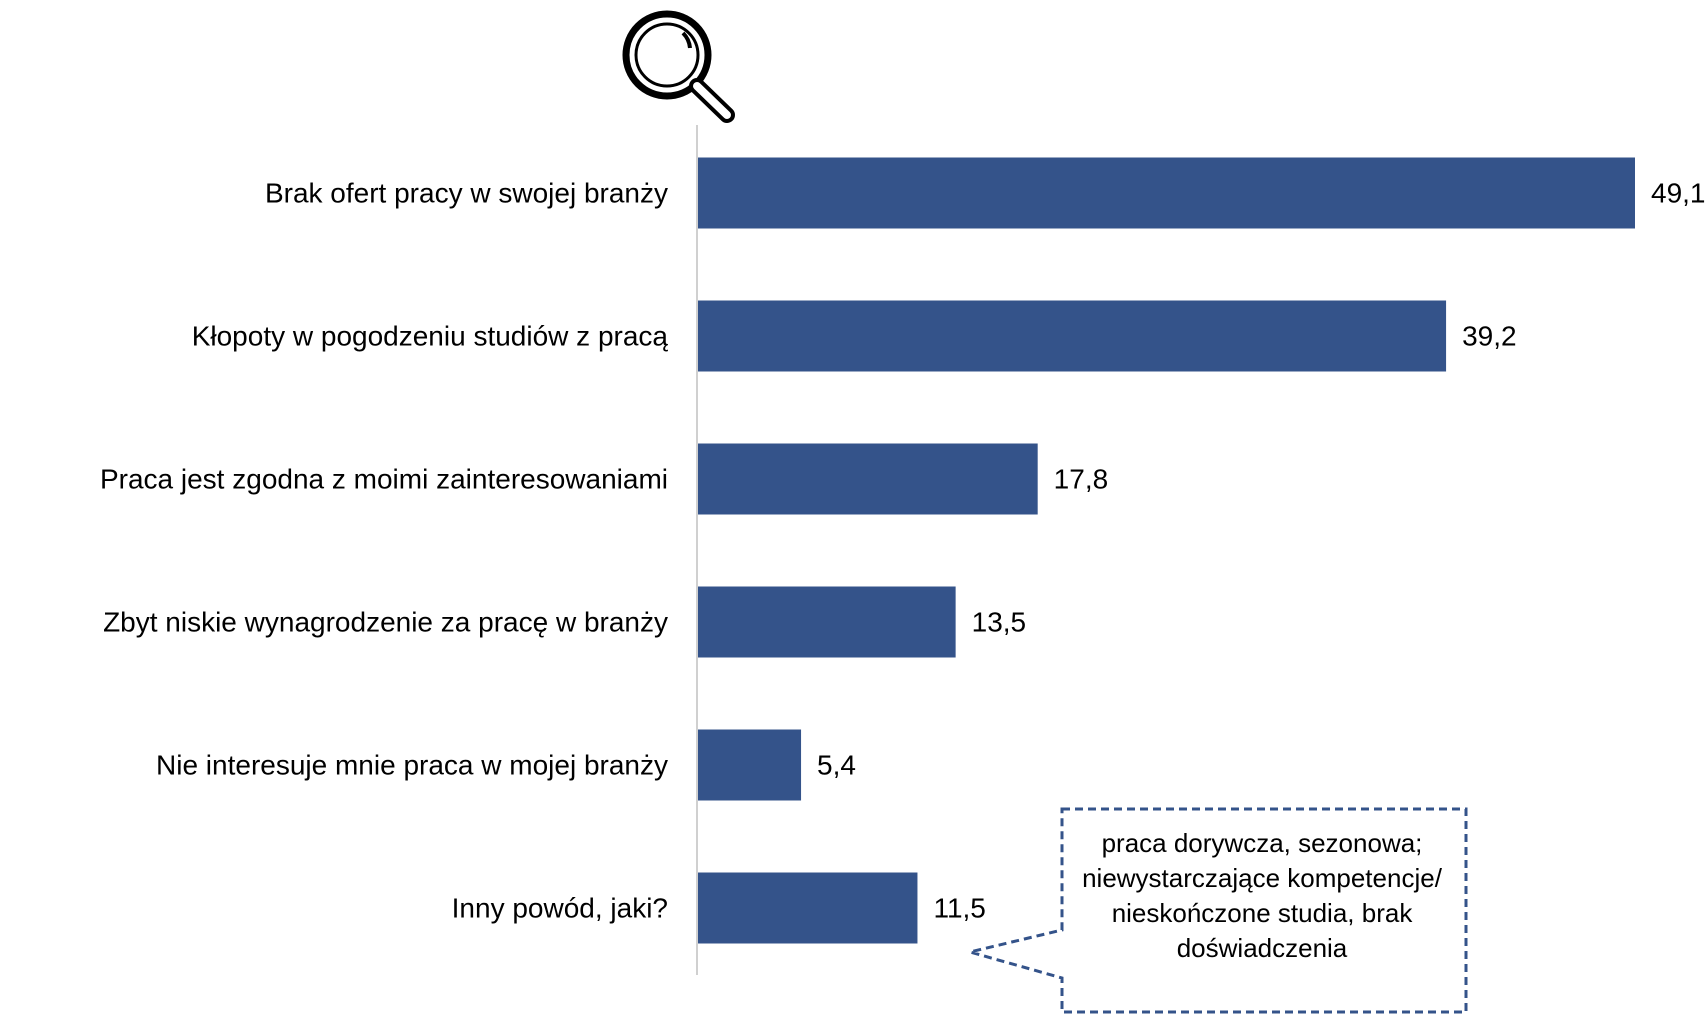 This screenshot has height=1014, width=1708. Describe the element at coordinates (1489, 335) in the screenshot. I see `value-label: 39,2` at that location.